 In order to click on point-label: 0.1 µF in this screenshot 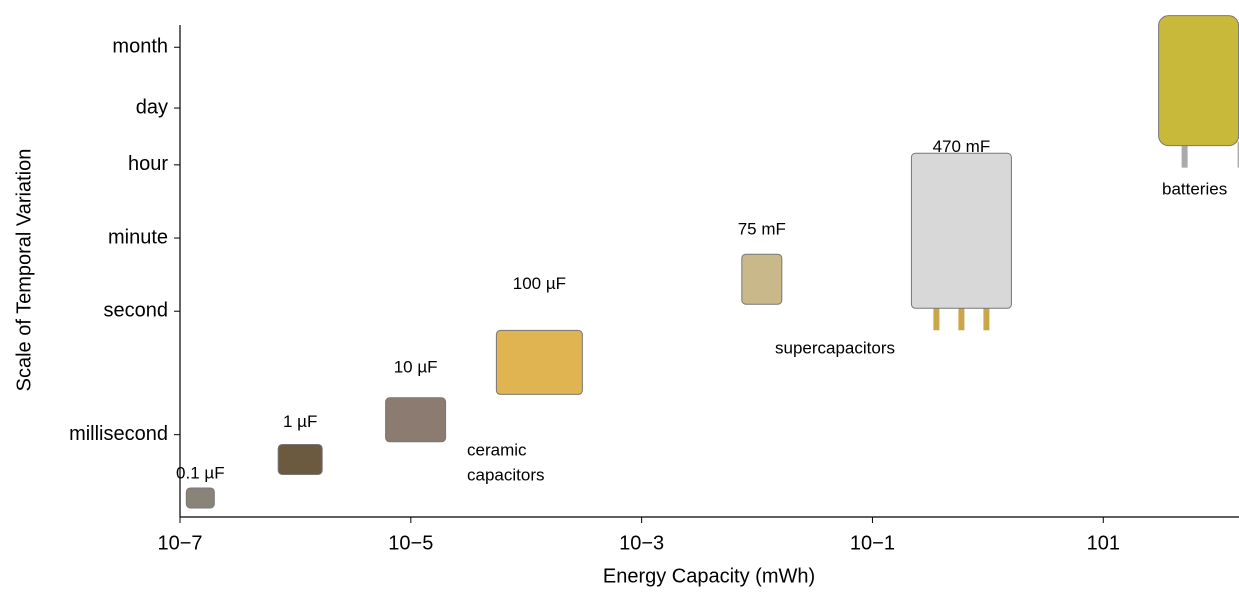, I will do `click(200, 472)`.